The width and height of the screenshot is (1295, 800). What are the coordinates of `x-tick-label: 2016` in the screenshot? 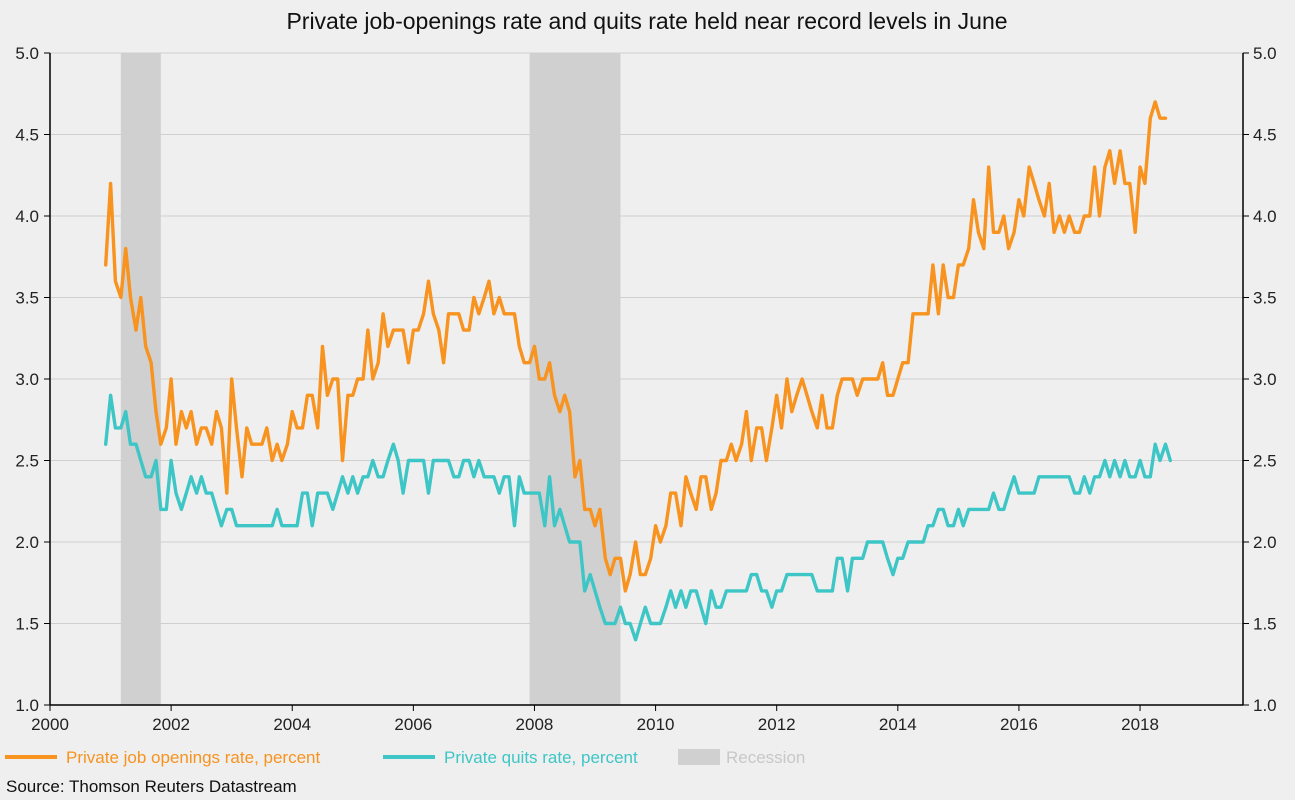 It's located at (1019, 724).